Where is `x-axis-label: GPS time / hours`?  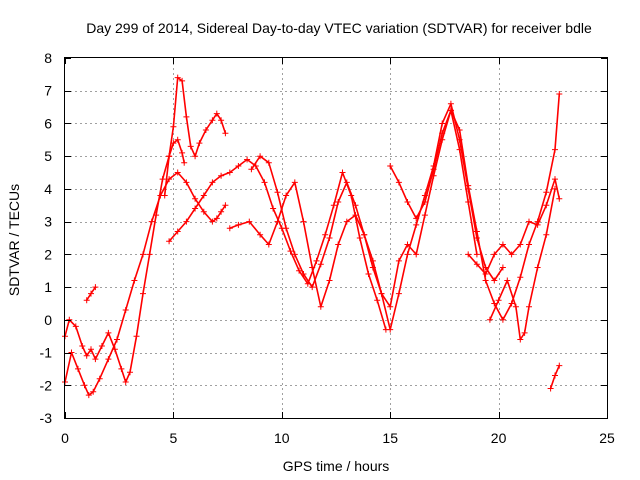 x-axis-label: GPS time / hours is located at coordinates (336, 466).